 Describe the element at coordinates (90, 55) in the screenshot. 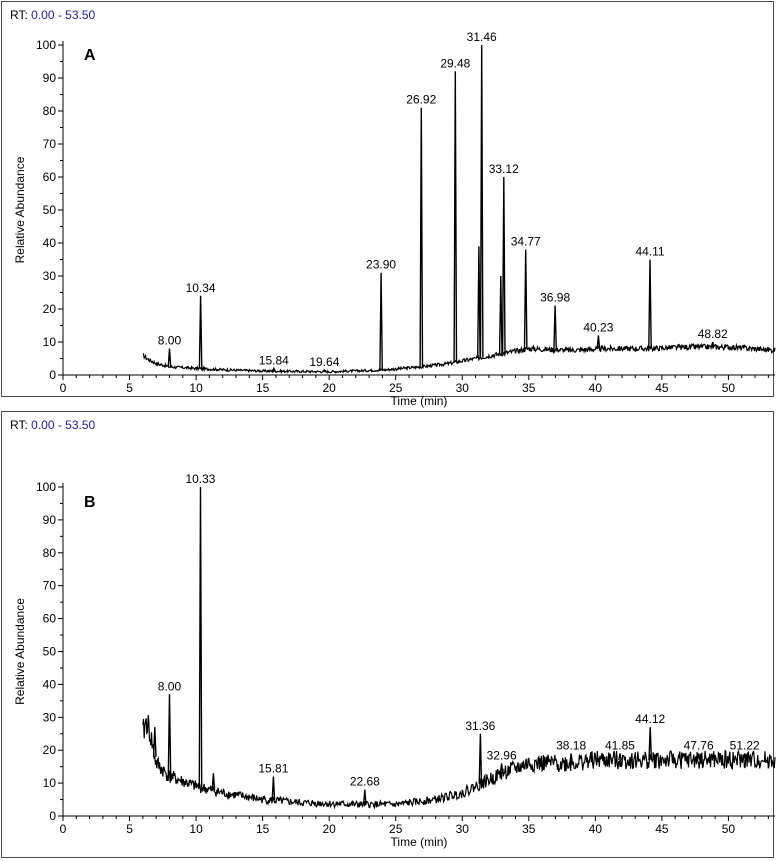

I see `panel-letter: A` at that location.